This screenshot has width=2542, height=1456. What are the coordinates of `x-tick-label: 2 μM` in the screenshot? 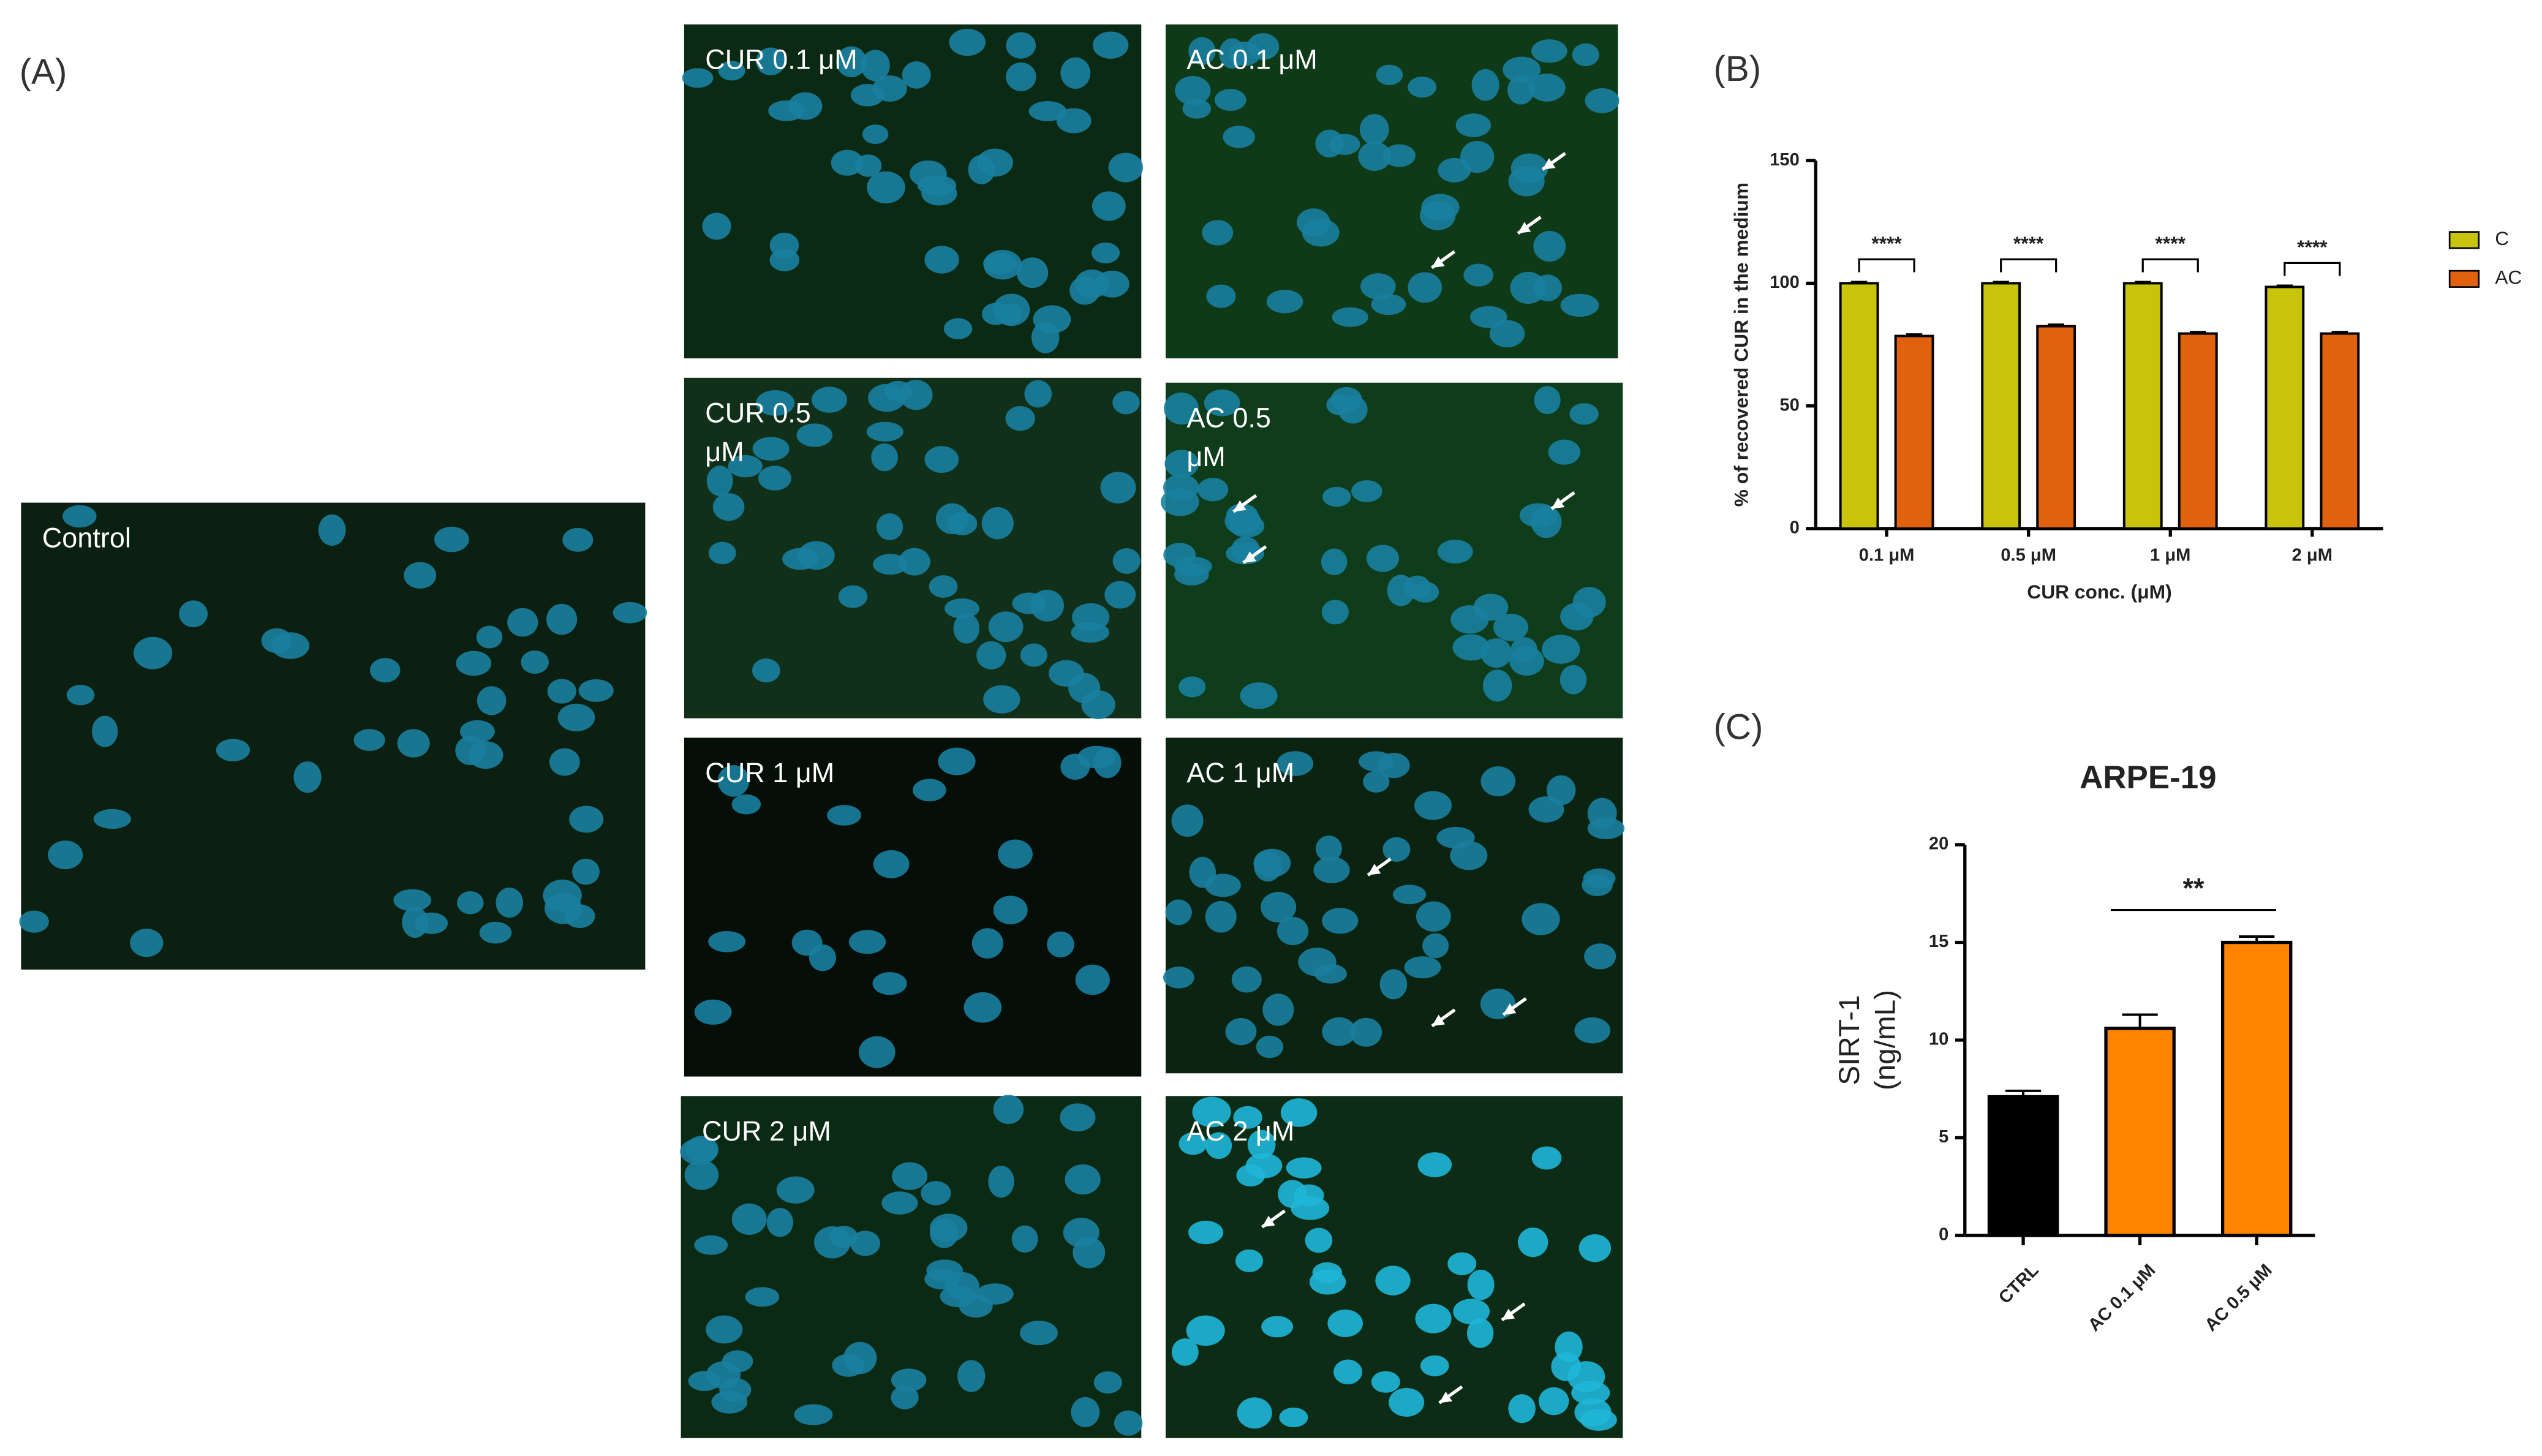 It's located at (2312, 555).